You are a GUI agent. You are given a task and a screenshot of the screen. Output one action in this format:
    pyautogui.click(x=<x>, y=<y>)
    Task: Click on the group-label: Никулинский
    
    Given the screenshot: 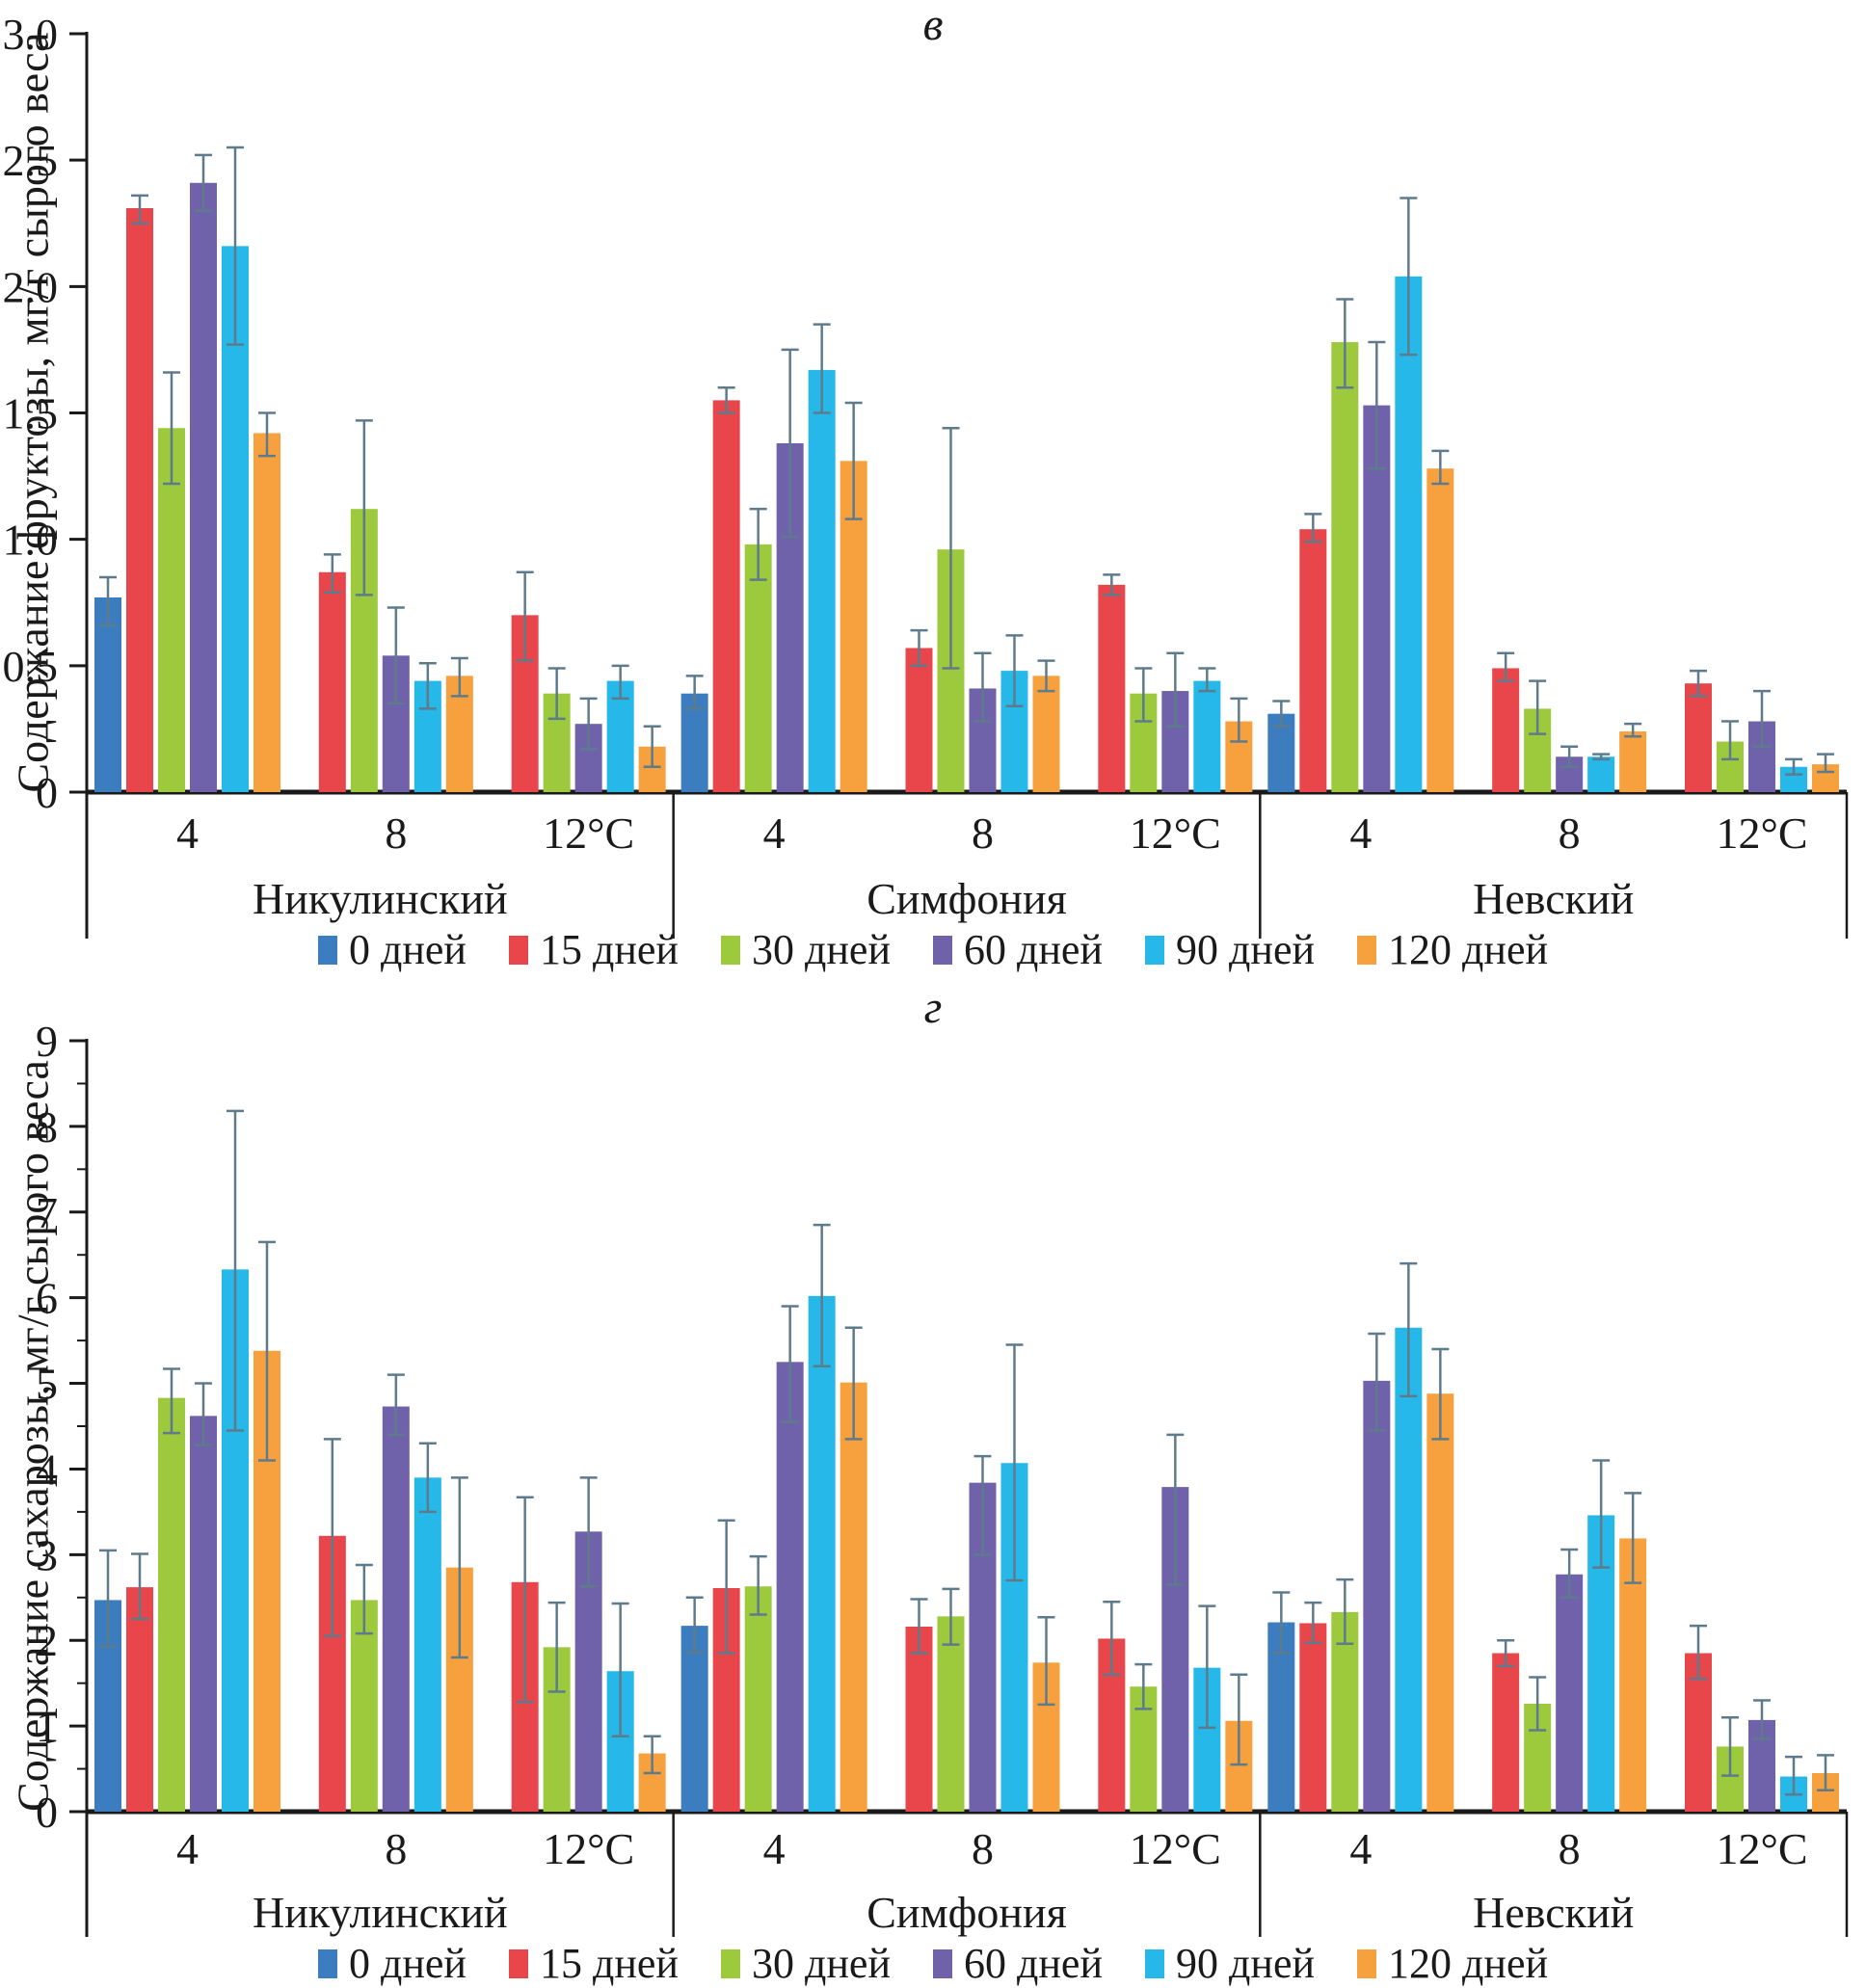 What is the action you would take?
    pyautogui.click(x=380, y=1912)
    